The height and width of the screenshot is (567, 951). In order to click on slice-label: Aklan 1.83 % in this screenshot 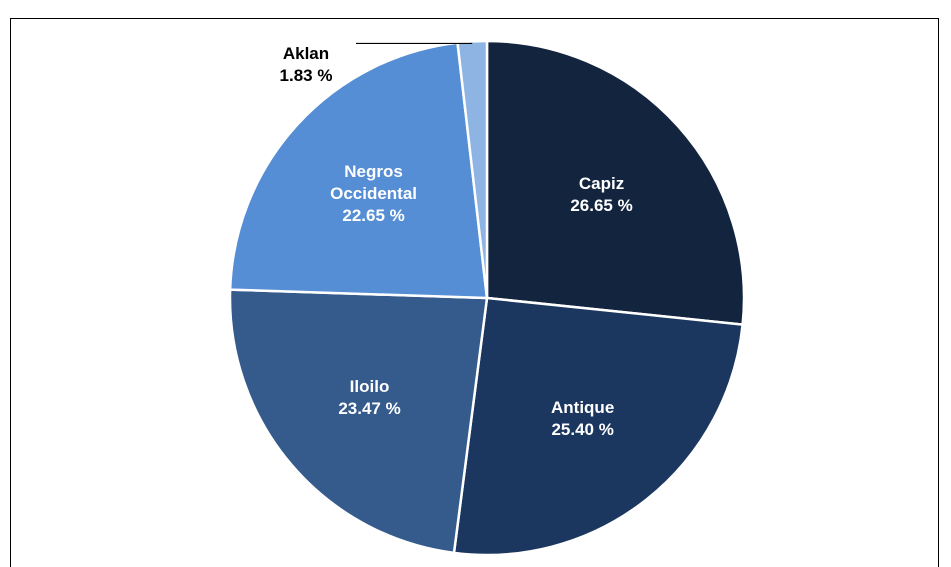, I will do `click(306, 65)`.